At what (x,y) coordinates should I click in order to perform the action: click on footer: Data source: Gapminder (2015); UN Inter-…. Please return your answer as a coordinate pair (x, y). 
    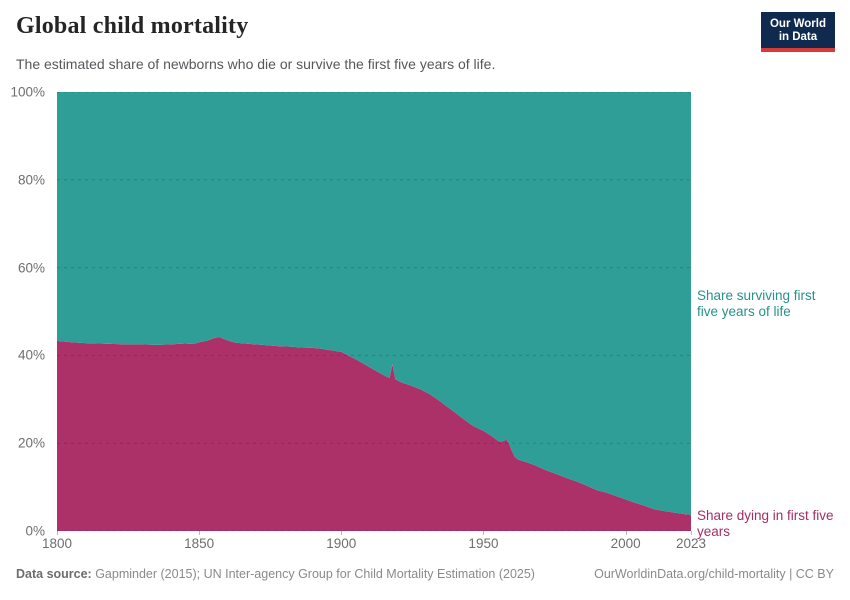
    Looking at the image, I should click on (425, 574).